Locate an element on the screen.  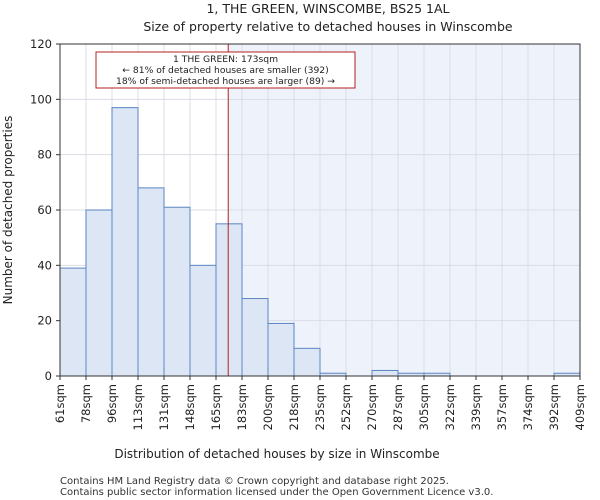
bar-78sqm is located at coordinates (99, 293).